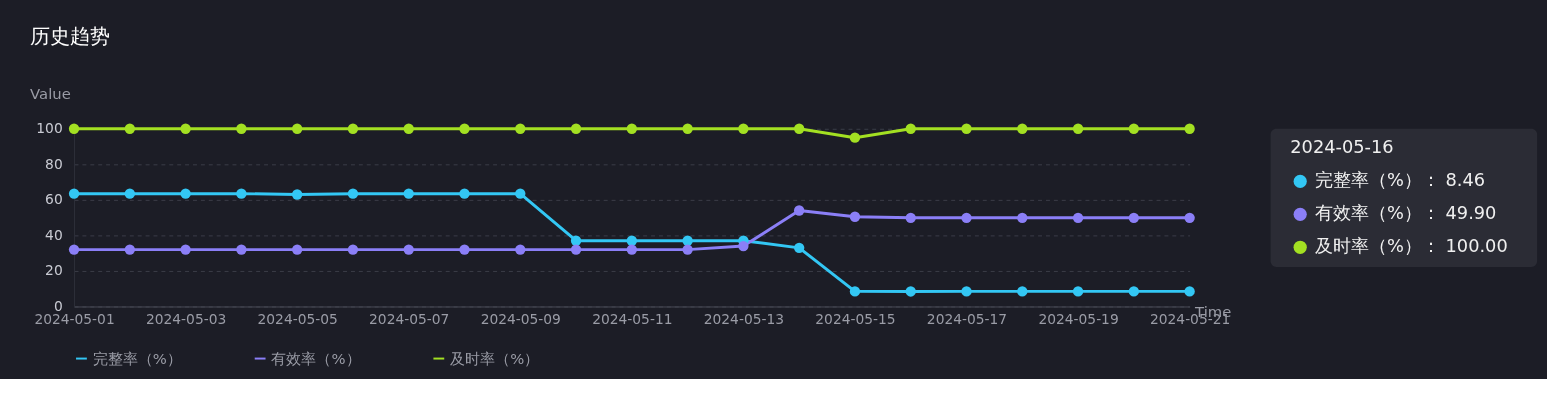 The width and height of the screenshot is (1547, 402). What do you see at coordinates (50, 93) in the screenshot?
I see `y-axis-title: Value` at bounding box center [50, 93].